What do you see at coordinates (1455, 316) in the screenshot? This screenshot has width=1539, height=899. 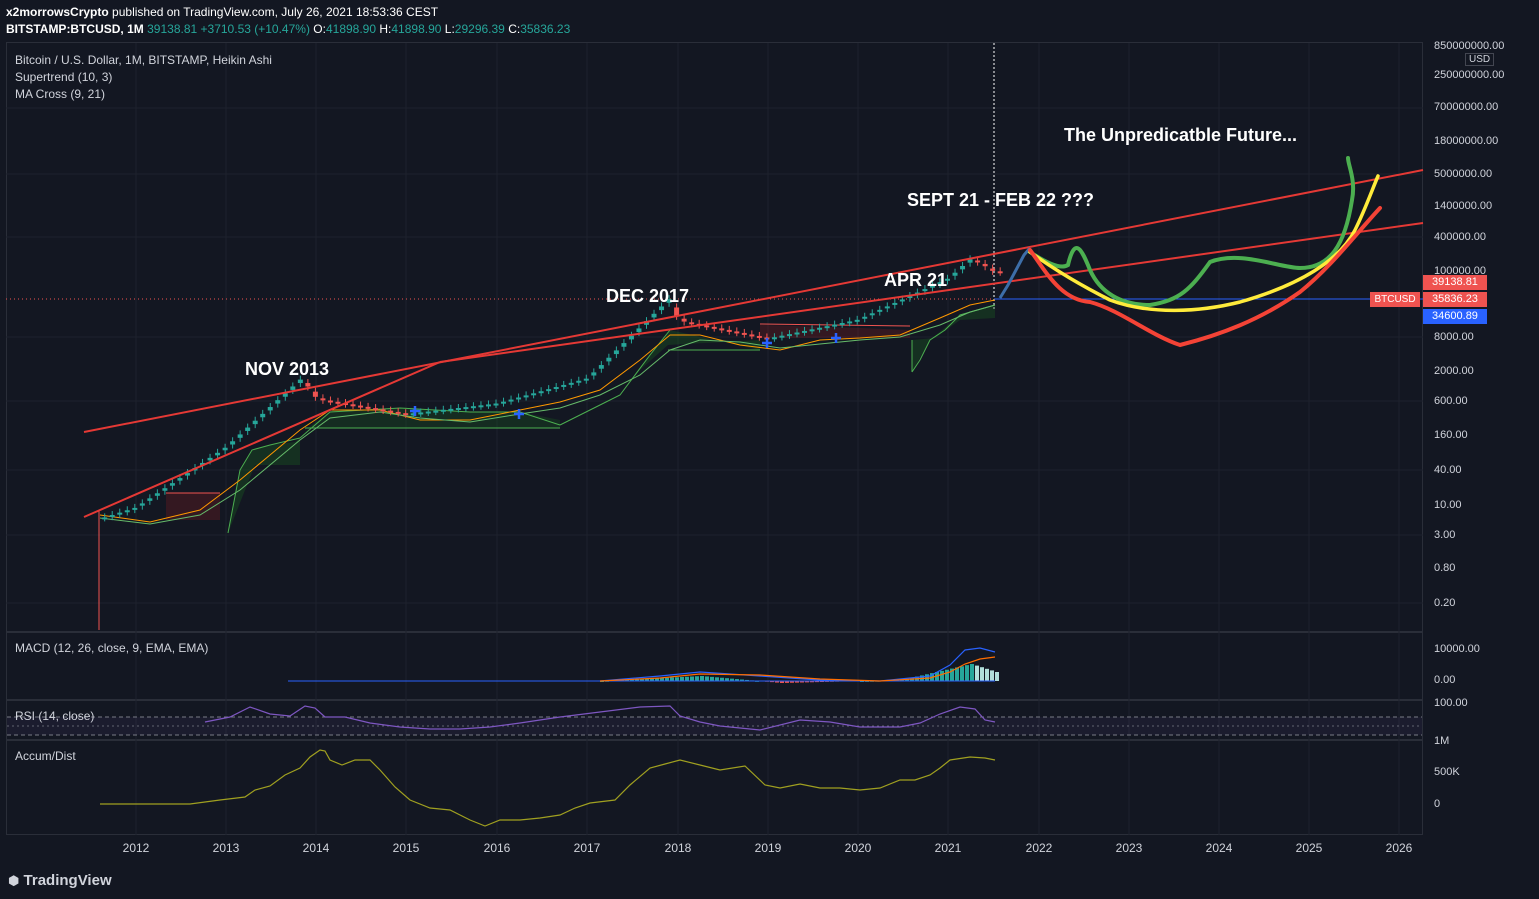 I see `ma-price-badge: 34600.89` at bounding box center [1455, 316].